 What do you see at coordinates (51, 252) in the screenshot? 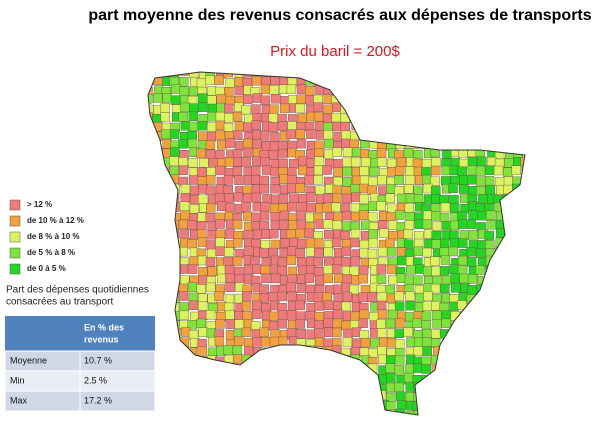
I see `legend-label: de 5 % à 8 %` at bounding box center [51, 252].